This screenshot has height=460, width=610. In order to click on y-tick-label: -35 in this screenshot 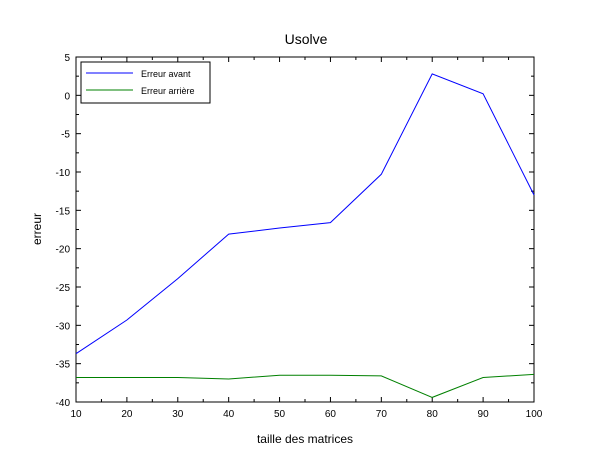, I will do `click(63, 365)`.